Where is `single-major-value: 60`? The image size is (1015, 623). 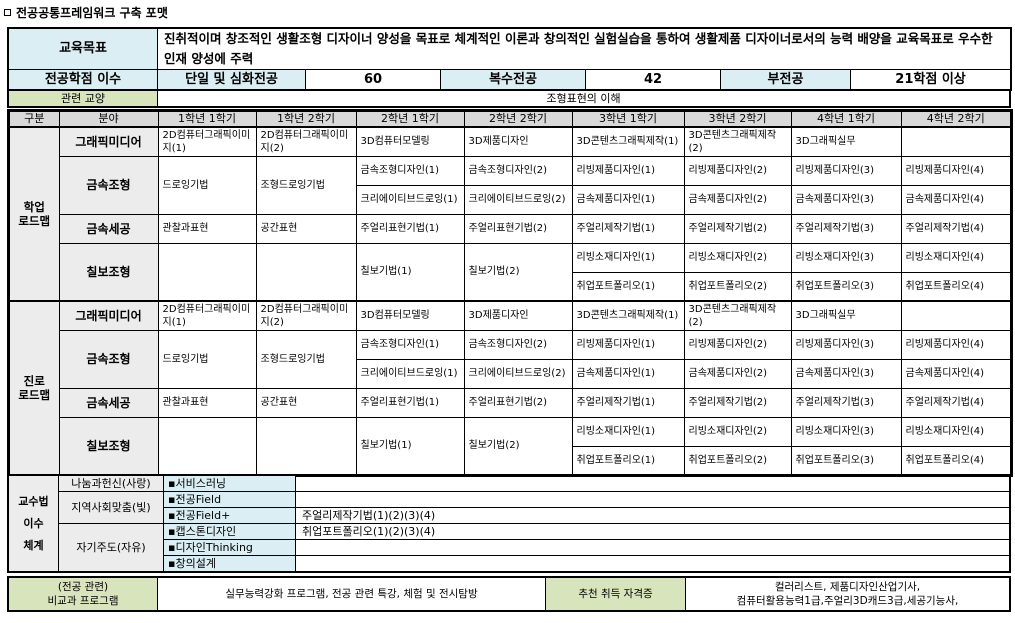
single-major-value: 60 is located at coordinates (373, 79).